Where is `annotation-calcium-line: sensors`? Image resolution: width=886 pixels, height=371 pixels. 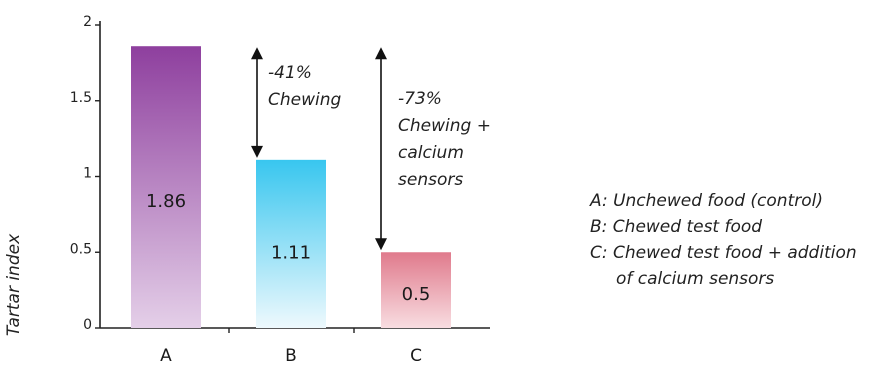
annotation-calcium-line: sensors is located at coordinates (431, 180).